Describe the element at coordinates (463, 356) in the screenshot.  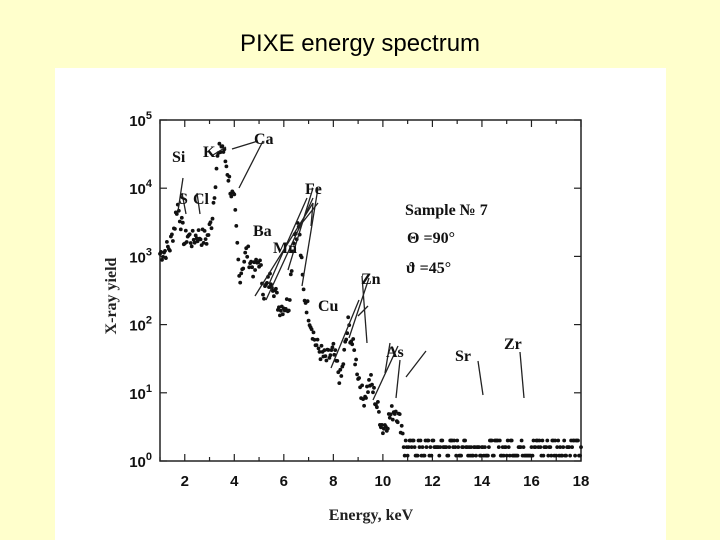
I see `element-label: Sr` at that location.